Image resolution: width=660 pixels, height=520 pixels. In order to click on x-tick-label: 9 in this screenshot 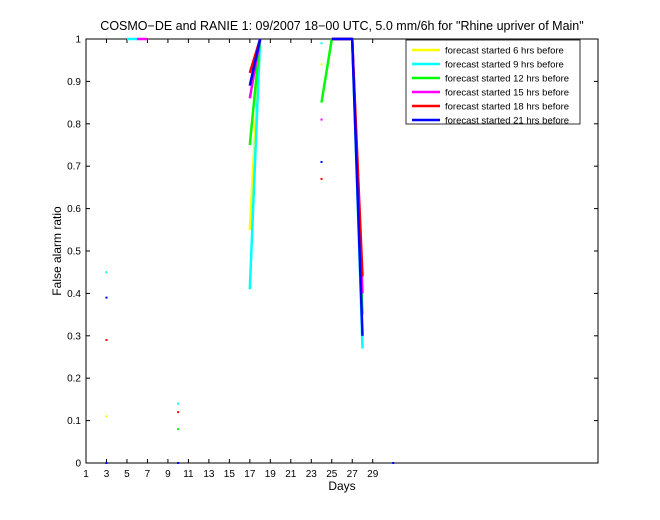, I will do `click(168, 474)`.